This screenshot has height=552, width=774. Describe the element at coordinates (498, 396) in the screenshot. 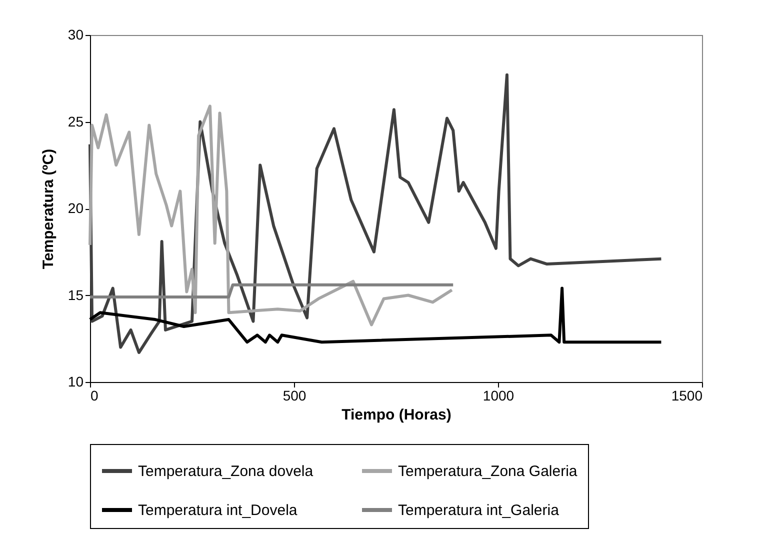

I see `x-tick-label: 1000` at that location.